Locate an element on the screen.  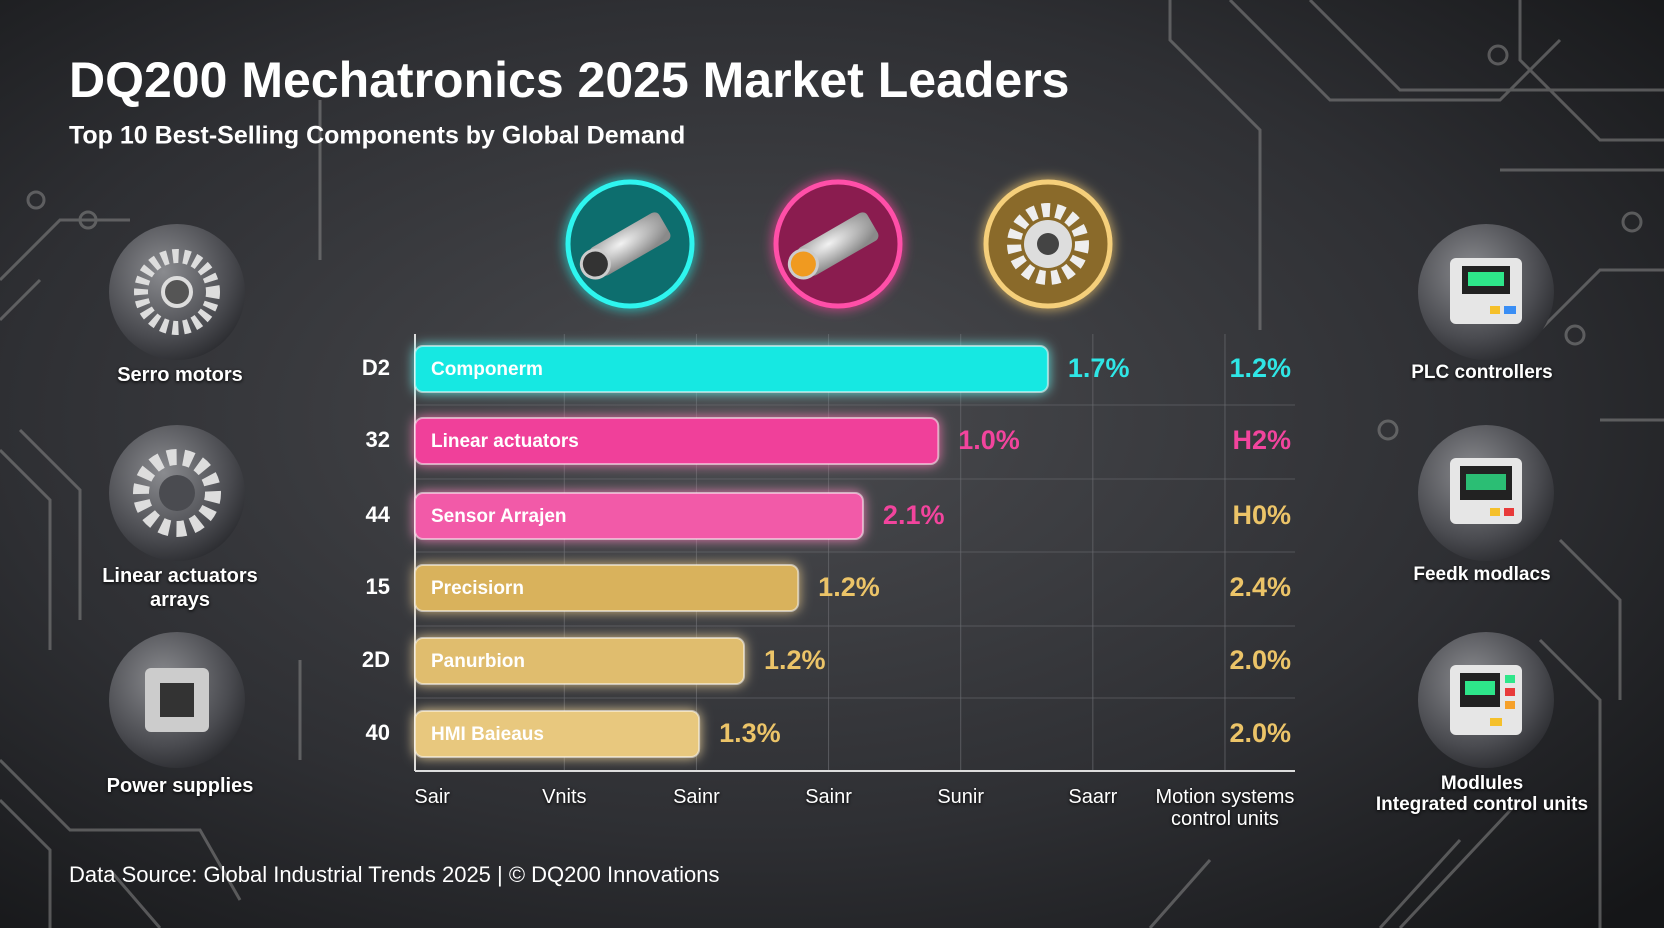
side-label: Modlules Integrated control units is located at coordinates (1482, 794).